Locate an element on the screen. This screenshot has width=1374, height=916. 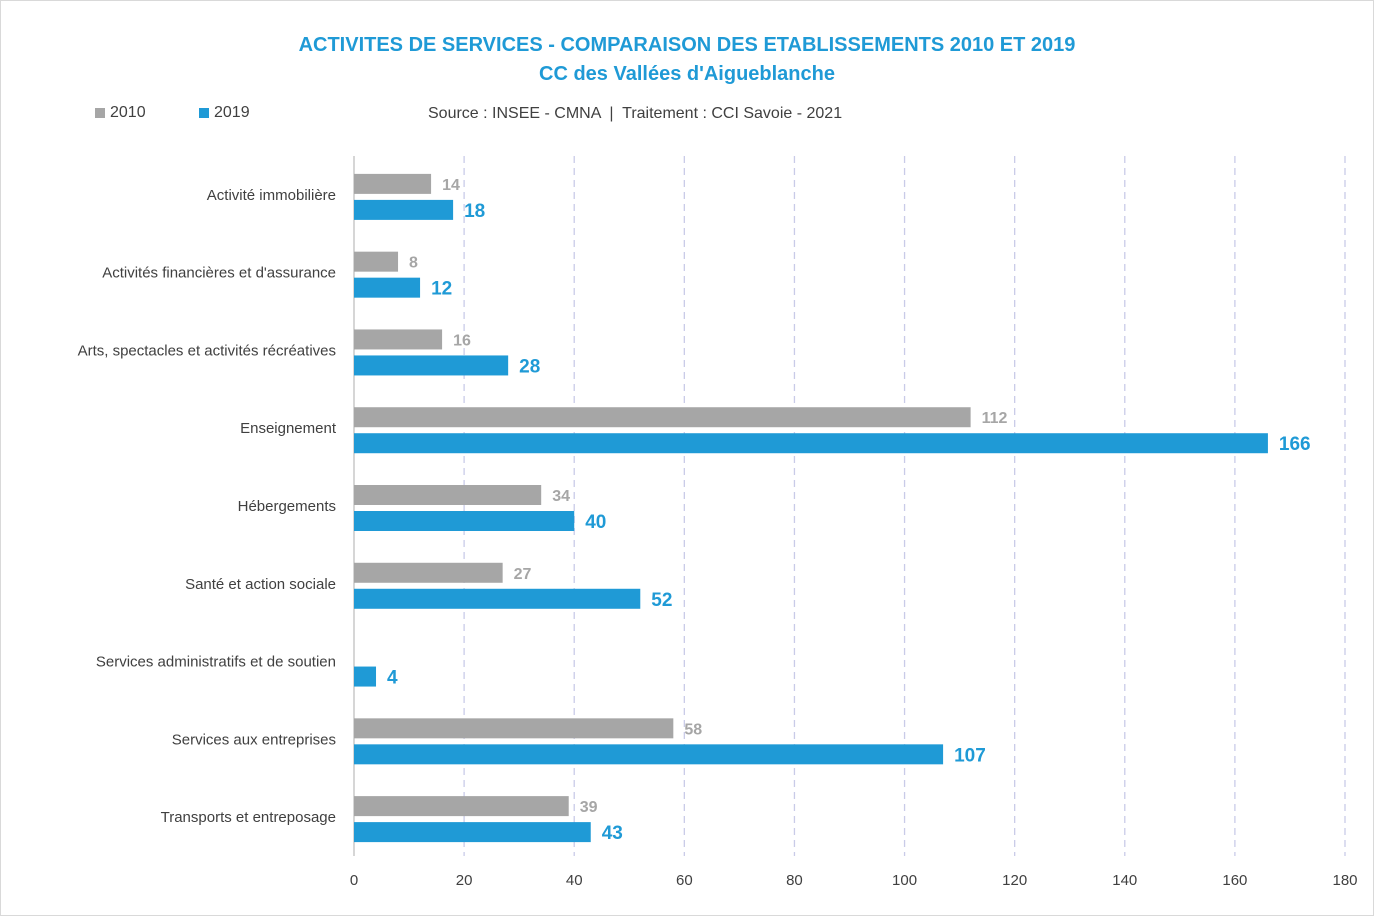
legend-entry-2010: 2010 is located at coordinates (120, 113).